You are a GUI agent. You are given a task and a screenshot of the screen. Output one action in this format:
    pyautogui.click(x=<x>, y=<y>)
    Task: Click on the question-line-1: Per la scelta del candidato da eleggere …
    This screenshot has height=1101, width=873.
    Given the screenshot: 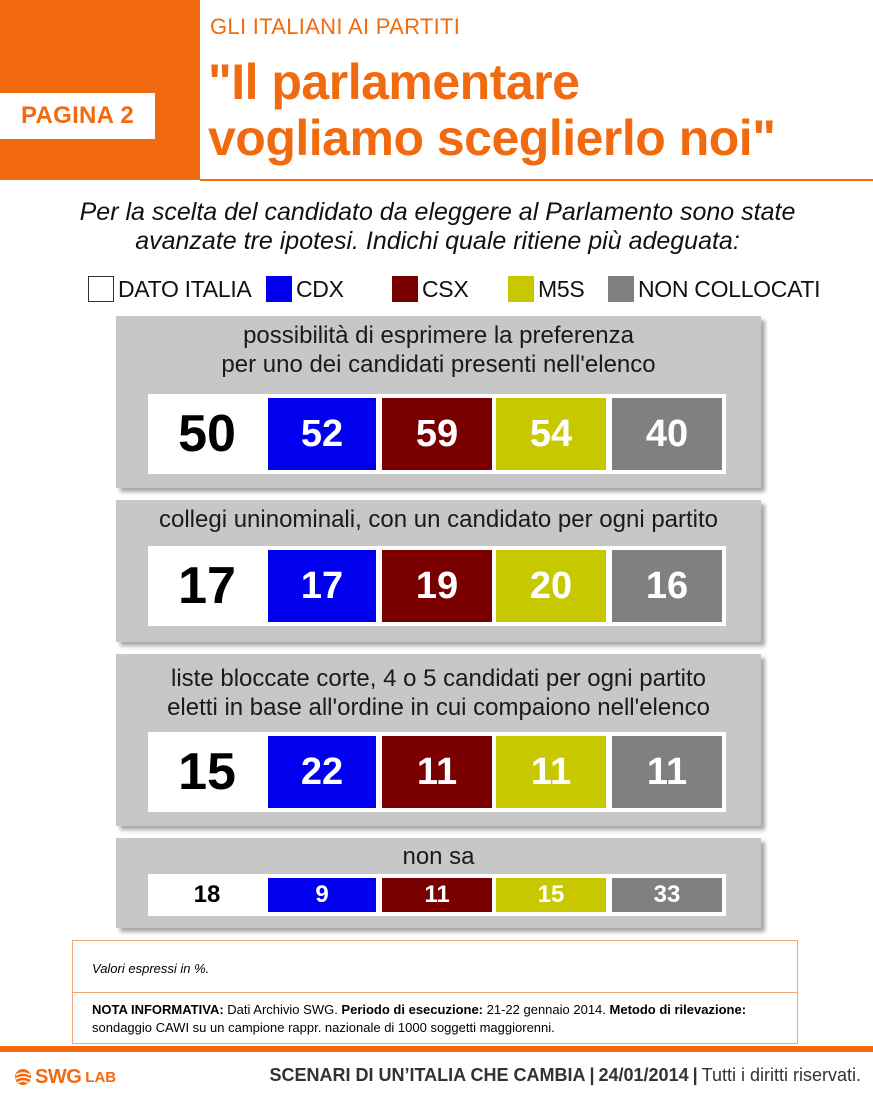 What is the action you would take?
    pyautogui.click(x=437, y=212)
    